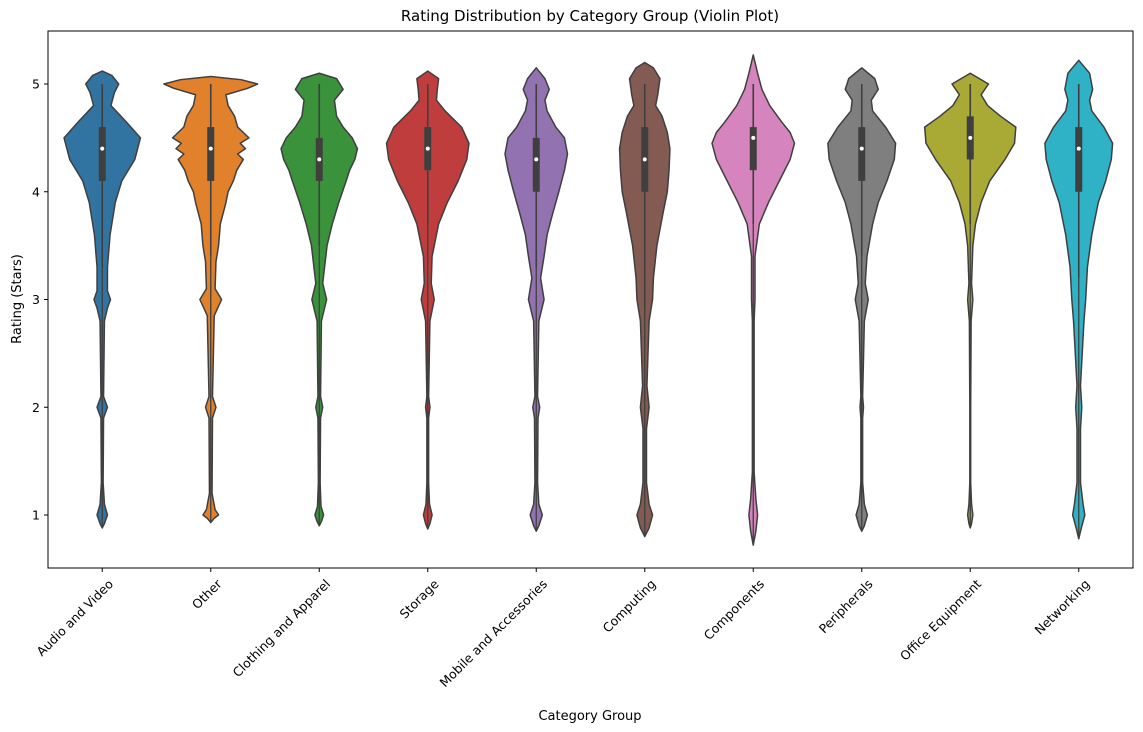 This screenshot has width=1143, height=732. I want to click on x-tick-label: Mobile and Accessories, so click(493, 633).